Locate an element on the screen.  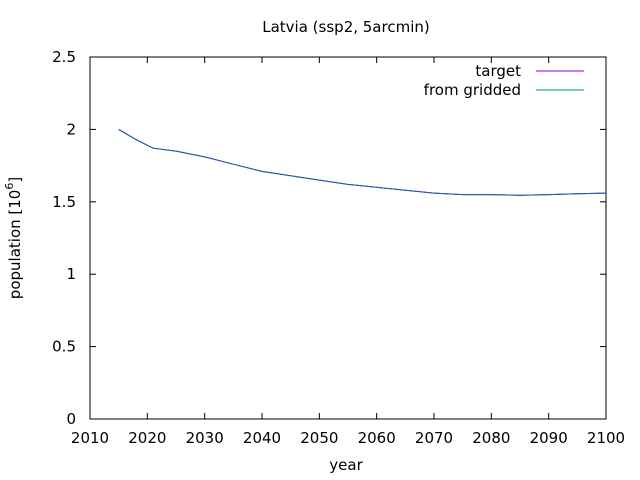
legend-label-from-gridded: from gridded is located at coordinates (472, 90).